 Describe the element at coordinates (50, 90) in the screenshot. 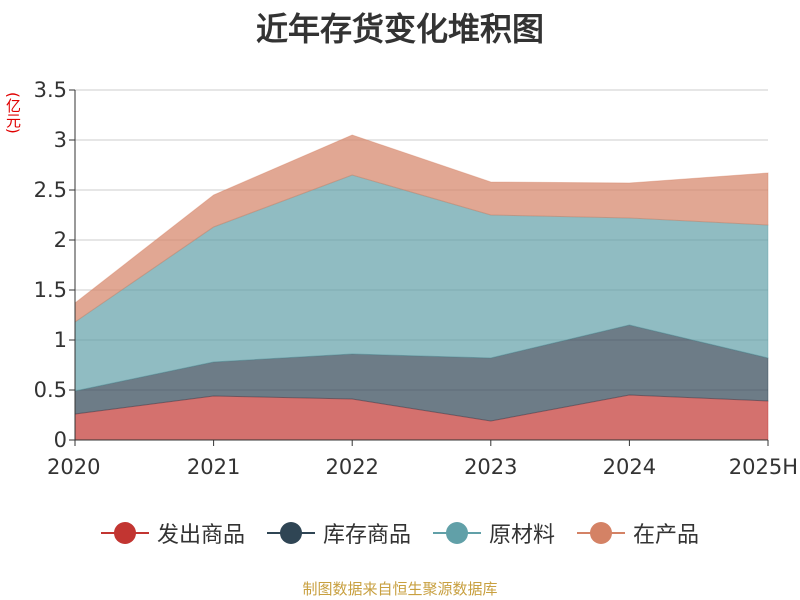

I see `y-tick-label: 3.5` at that location.